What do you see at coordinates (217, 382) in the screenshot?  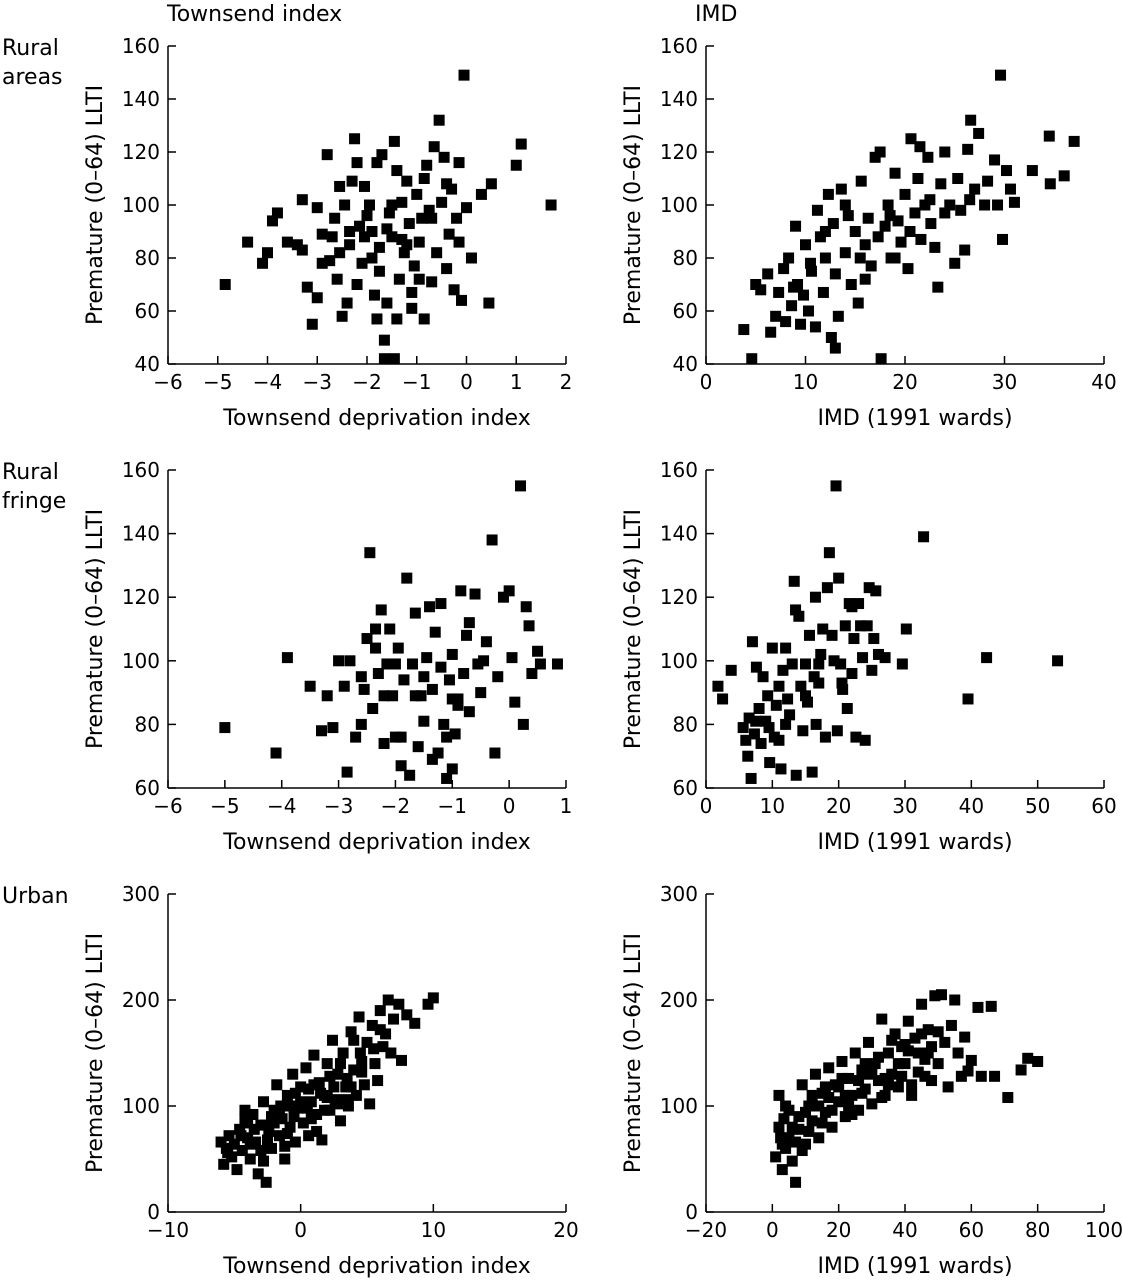 I see `x-tick-label: −5` at bounding box center [217, 382].